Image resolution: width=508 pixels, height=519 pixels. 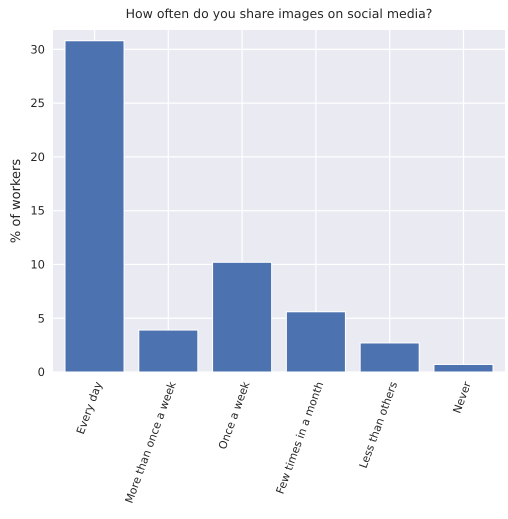 I want to click on x-tick-label: Never, so click(x=462, y=397).